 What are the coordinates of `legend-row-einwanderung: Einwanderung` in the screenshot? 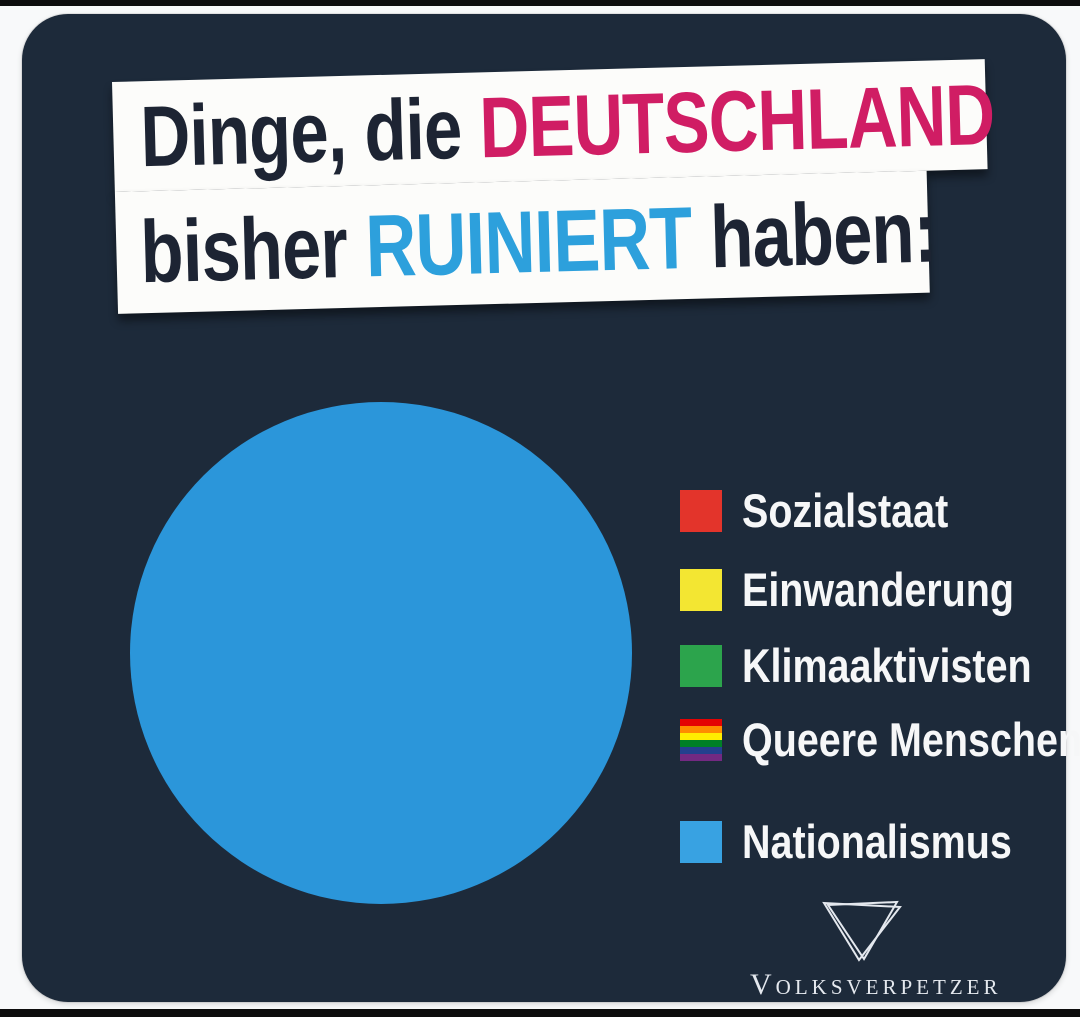 It's located at (880, 589).